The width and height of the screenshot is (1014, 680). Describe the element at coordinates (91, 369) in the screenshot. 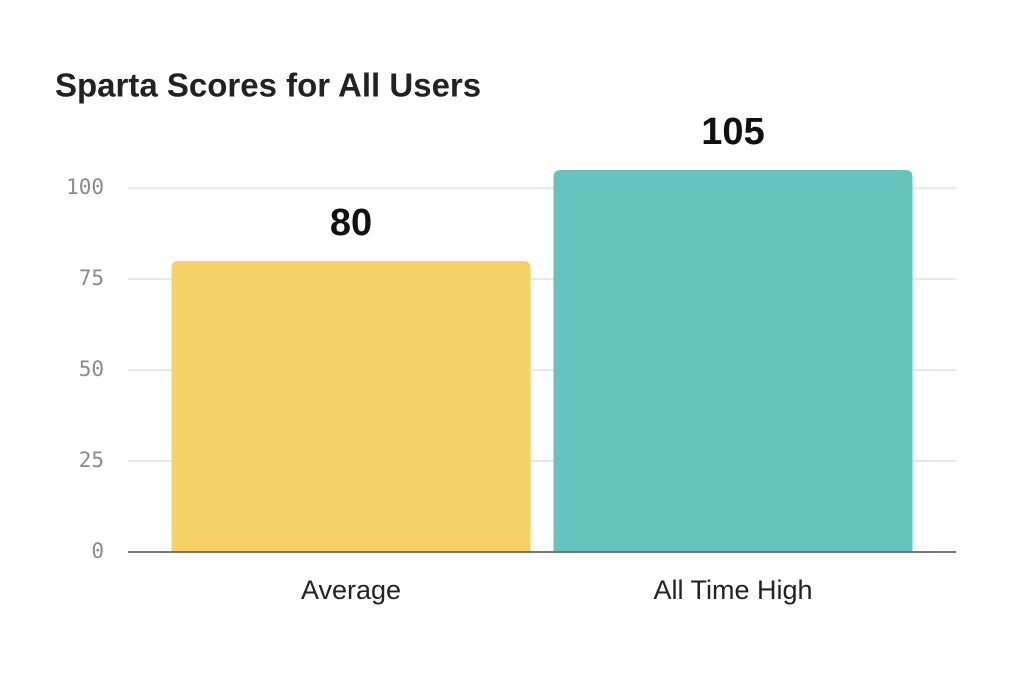

I see `y-tick-label: 50` at that location.